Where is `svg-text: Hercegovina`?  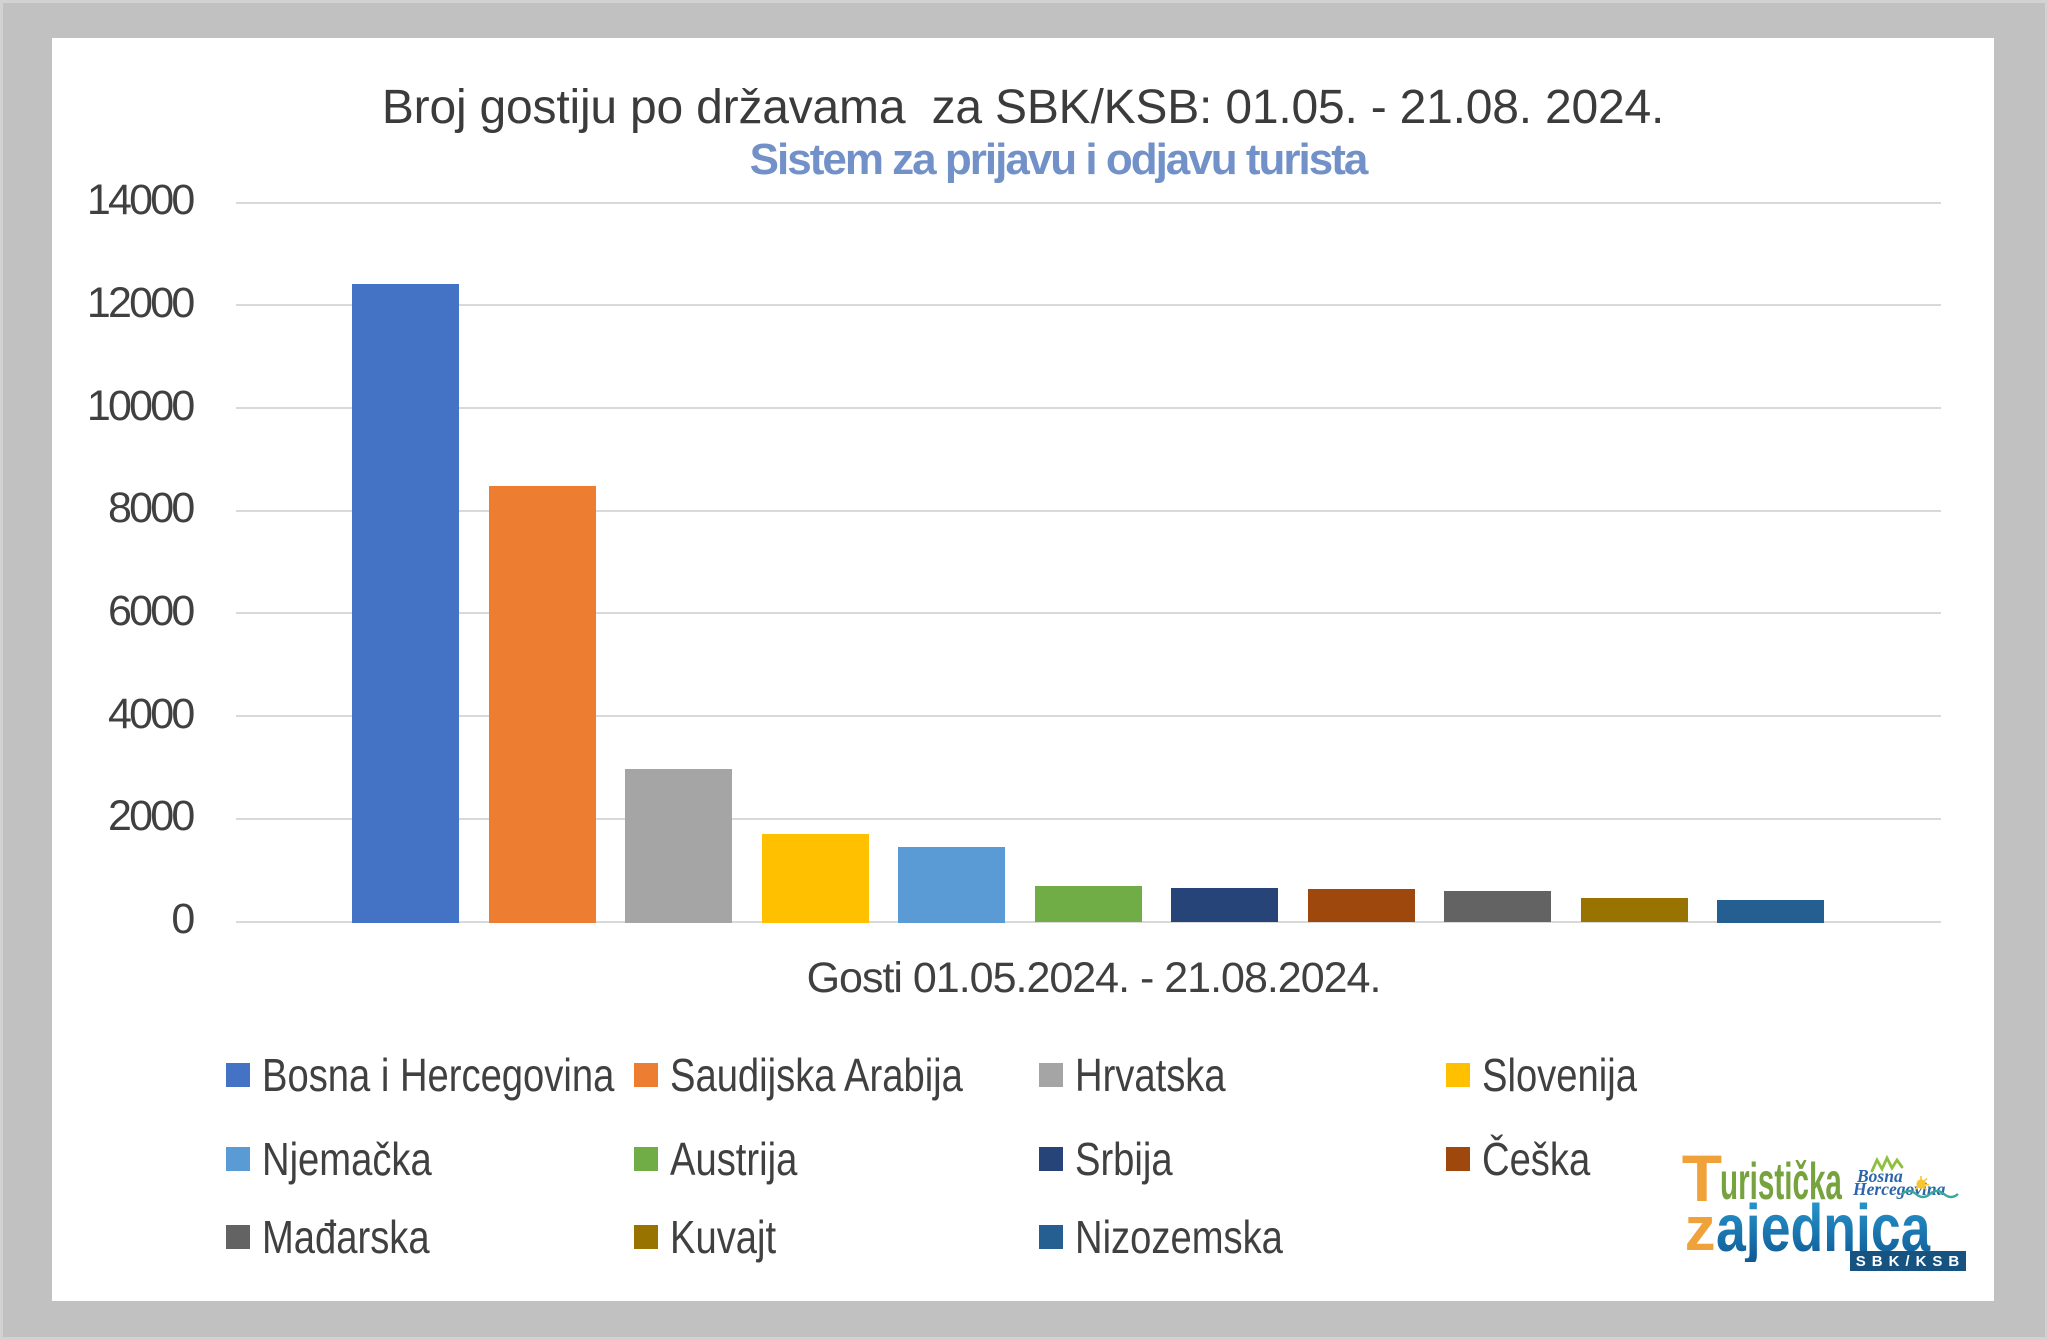 svg-text: Hercegovina is located at coordinates (1899, 1189).